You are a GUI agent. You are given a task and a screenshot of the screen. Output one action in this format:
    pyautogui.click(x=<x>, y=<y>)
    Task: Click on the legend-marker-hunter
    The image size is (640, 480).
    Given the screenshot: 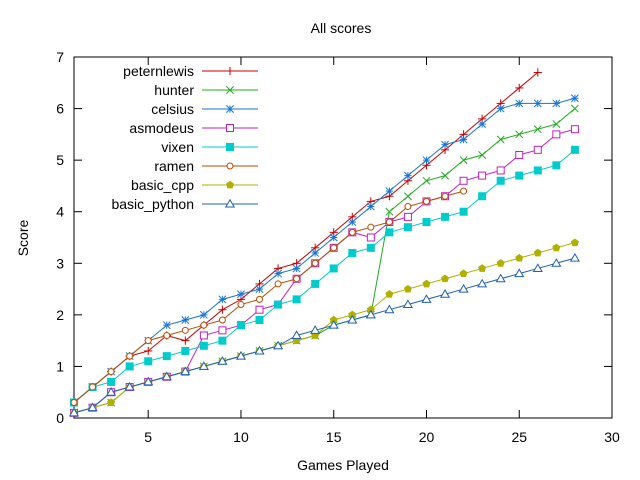 What is the action you would take?
    pyautogui.click(x=230, y=90)
    